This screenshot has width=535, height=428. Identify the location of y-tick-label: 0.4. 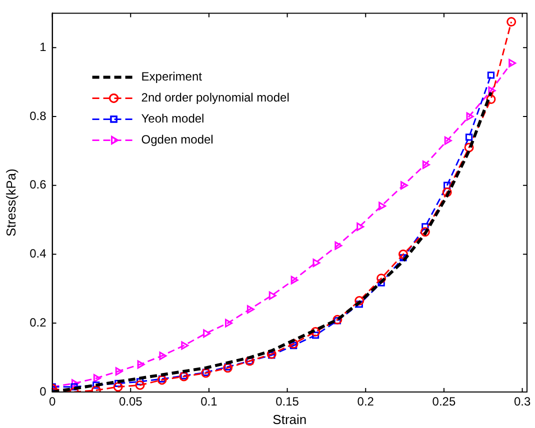
(38, 253).